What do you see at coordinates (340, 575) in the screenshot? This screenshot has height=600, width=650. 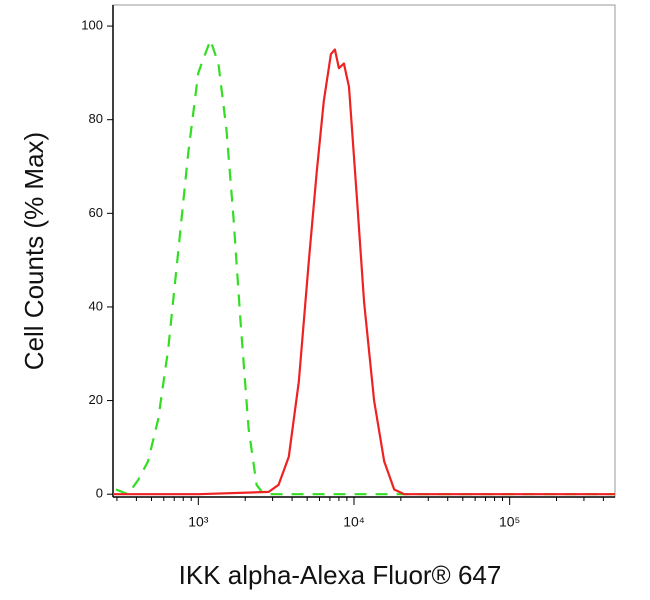 I see `x-axis-label: IKK alpha-Alexa Fluor® 647` at bounding box center [340, 575].